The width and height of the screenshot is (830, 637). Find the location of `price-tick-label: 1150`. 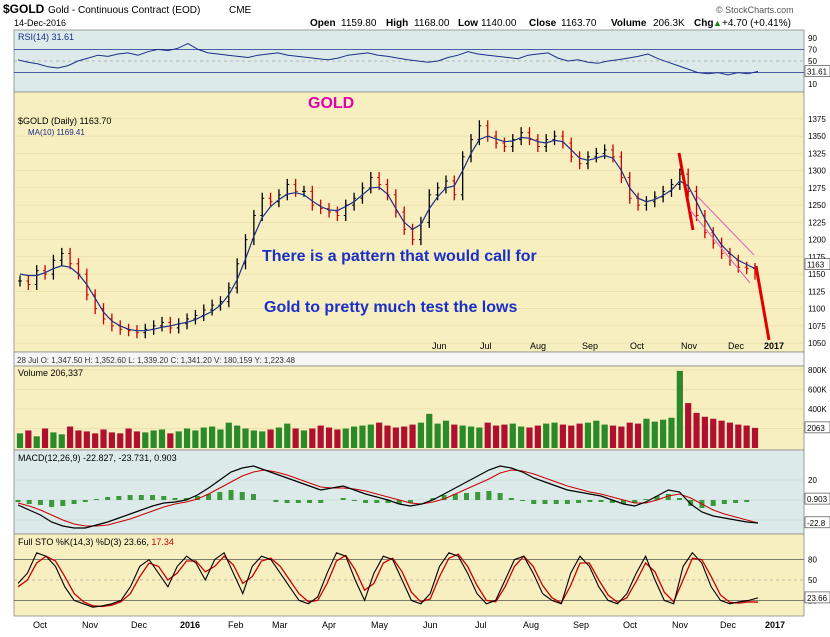

price-tick-label: 1150 is located at coordinates (817, 274).